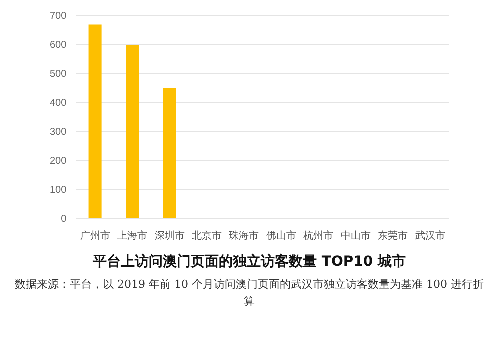 The image size is (499, 338). Describe the element at coordinates (59, 103) in the screenshot. I see `y-tick-label: 400` at that location.